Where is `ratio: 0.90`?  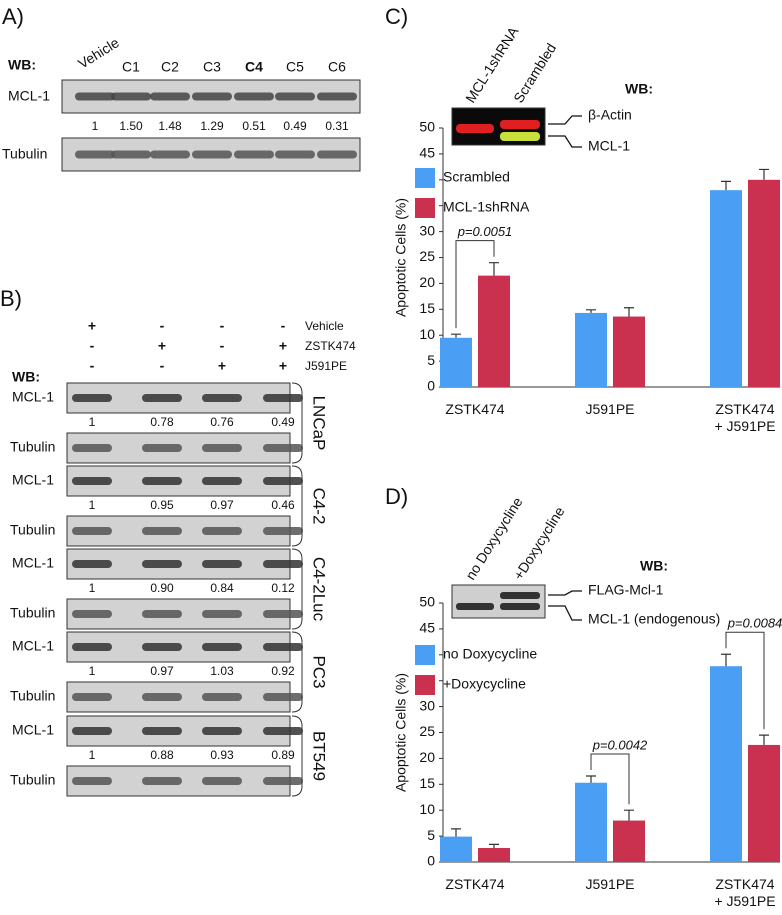
ratio: 0.90 is located at coordinates (162, 588).